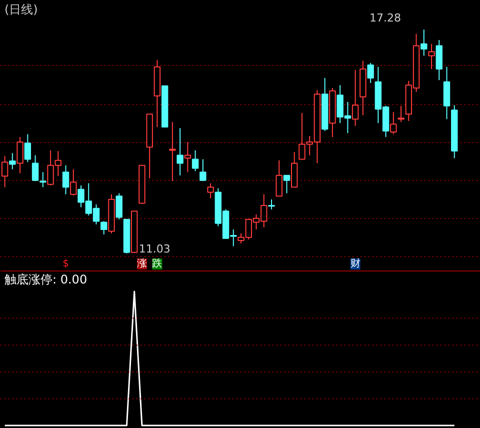 The image size is (480, 428). Describe the element at coordinates (154, 249) in the screenshot. I see `annotation: 11.03` at that location.